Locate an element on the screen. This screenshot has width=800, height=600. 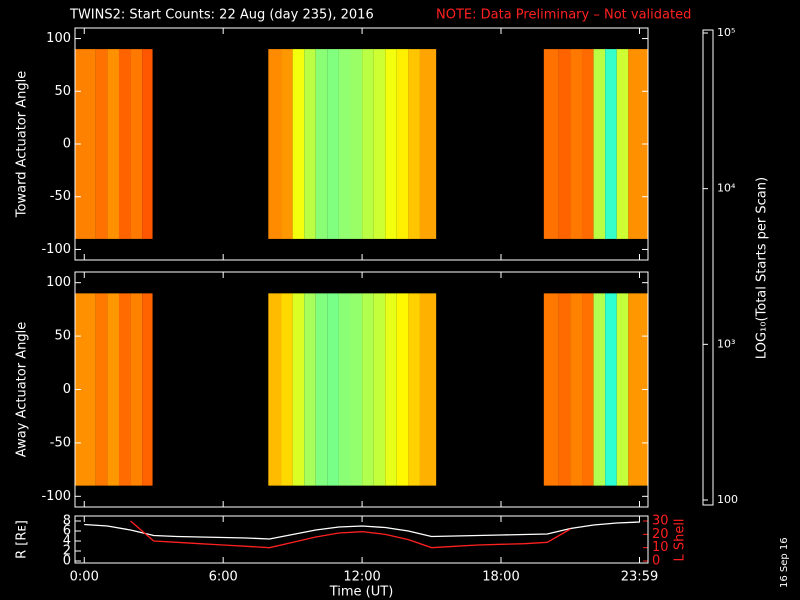
colorbar-label: LOG₁₀(Total Starts per Scan) is located at coordinates (762, 268).